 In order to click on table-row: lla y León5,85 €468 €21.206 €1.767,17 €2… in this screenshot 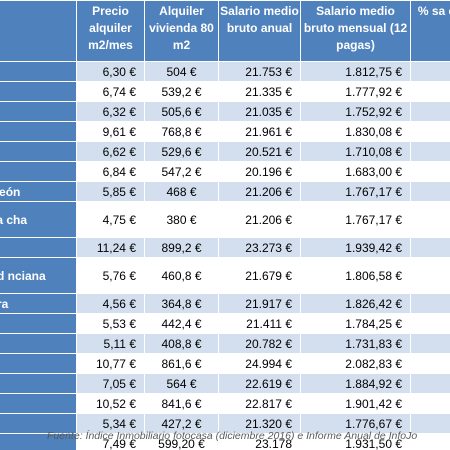, I will do `click(225, 191)`.